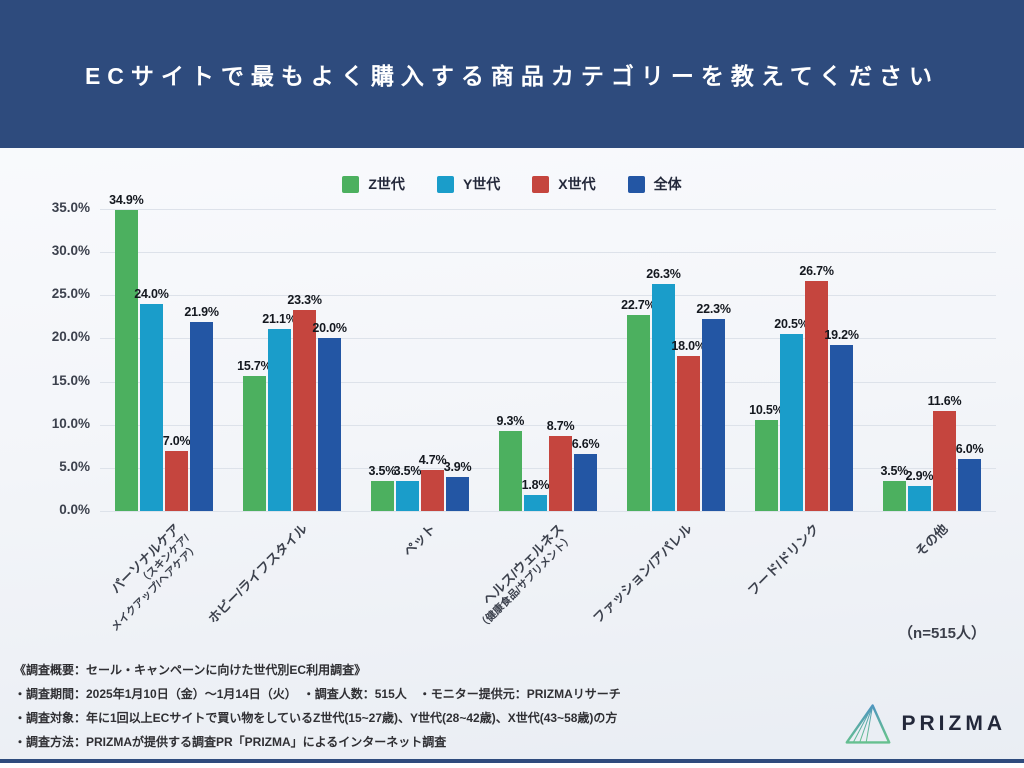  What do you see at coordinates (47, 358) in the screenshot?
I see `y-axis: 0.0% 5.0% 10.0% 15.0% 20.0% 25.0% 30.0% 35.0%` at bounding box center [47, 358].